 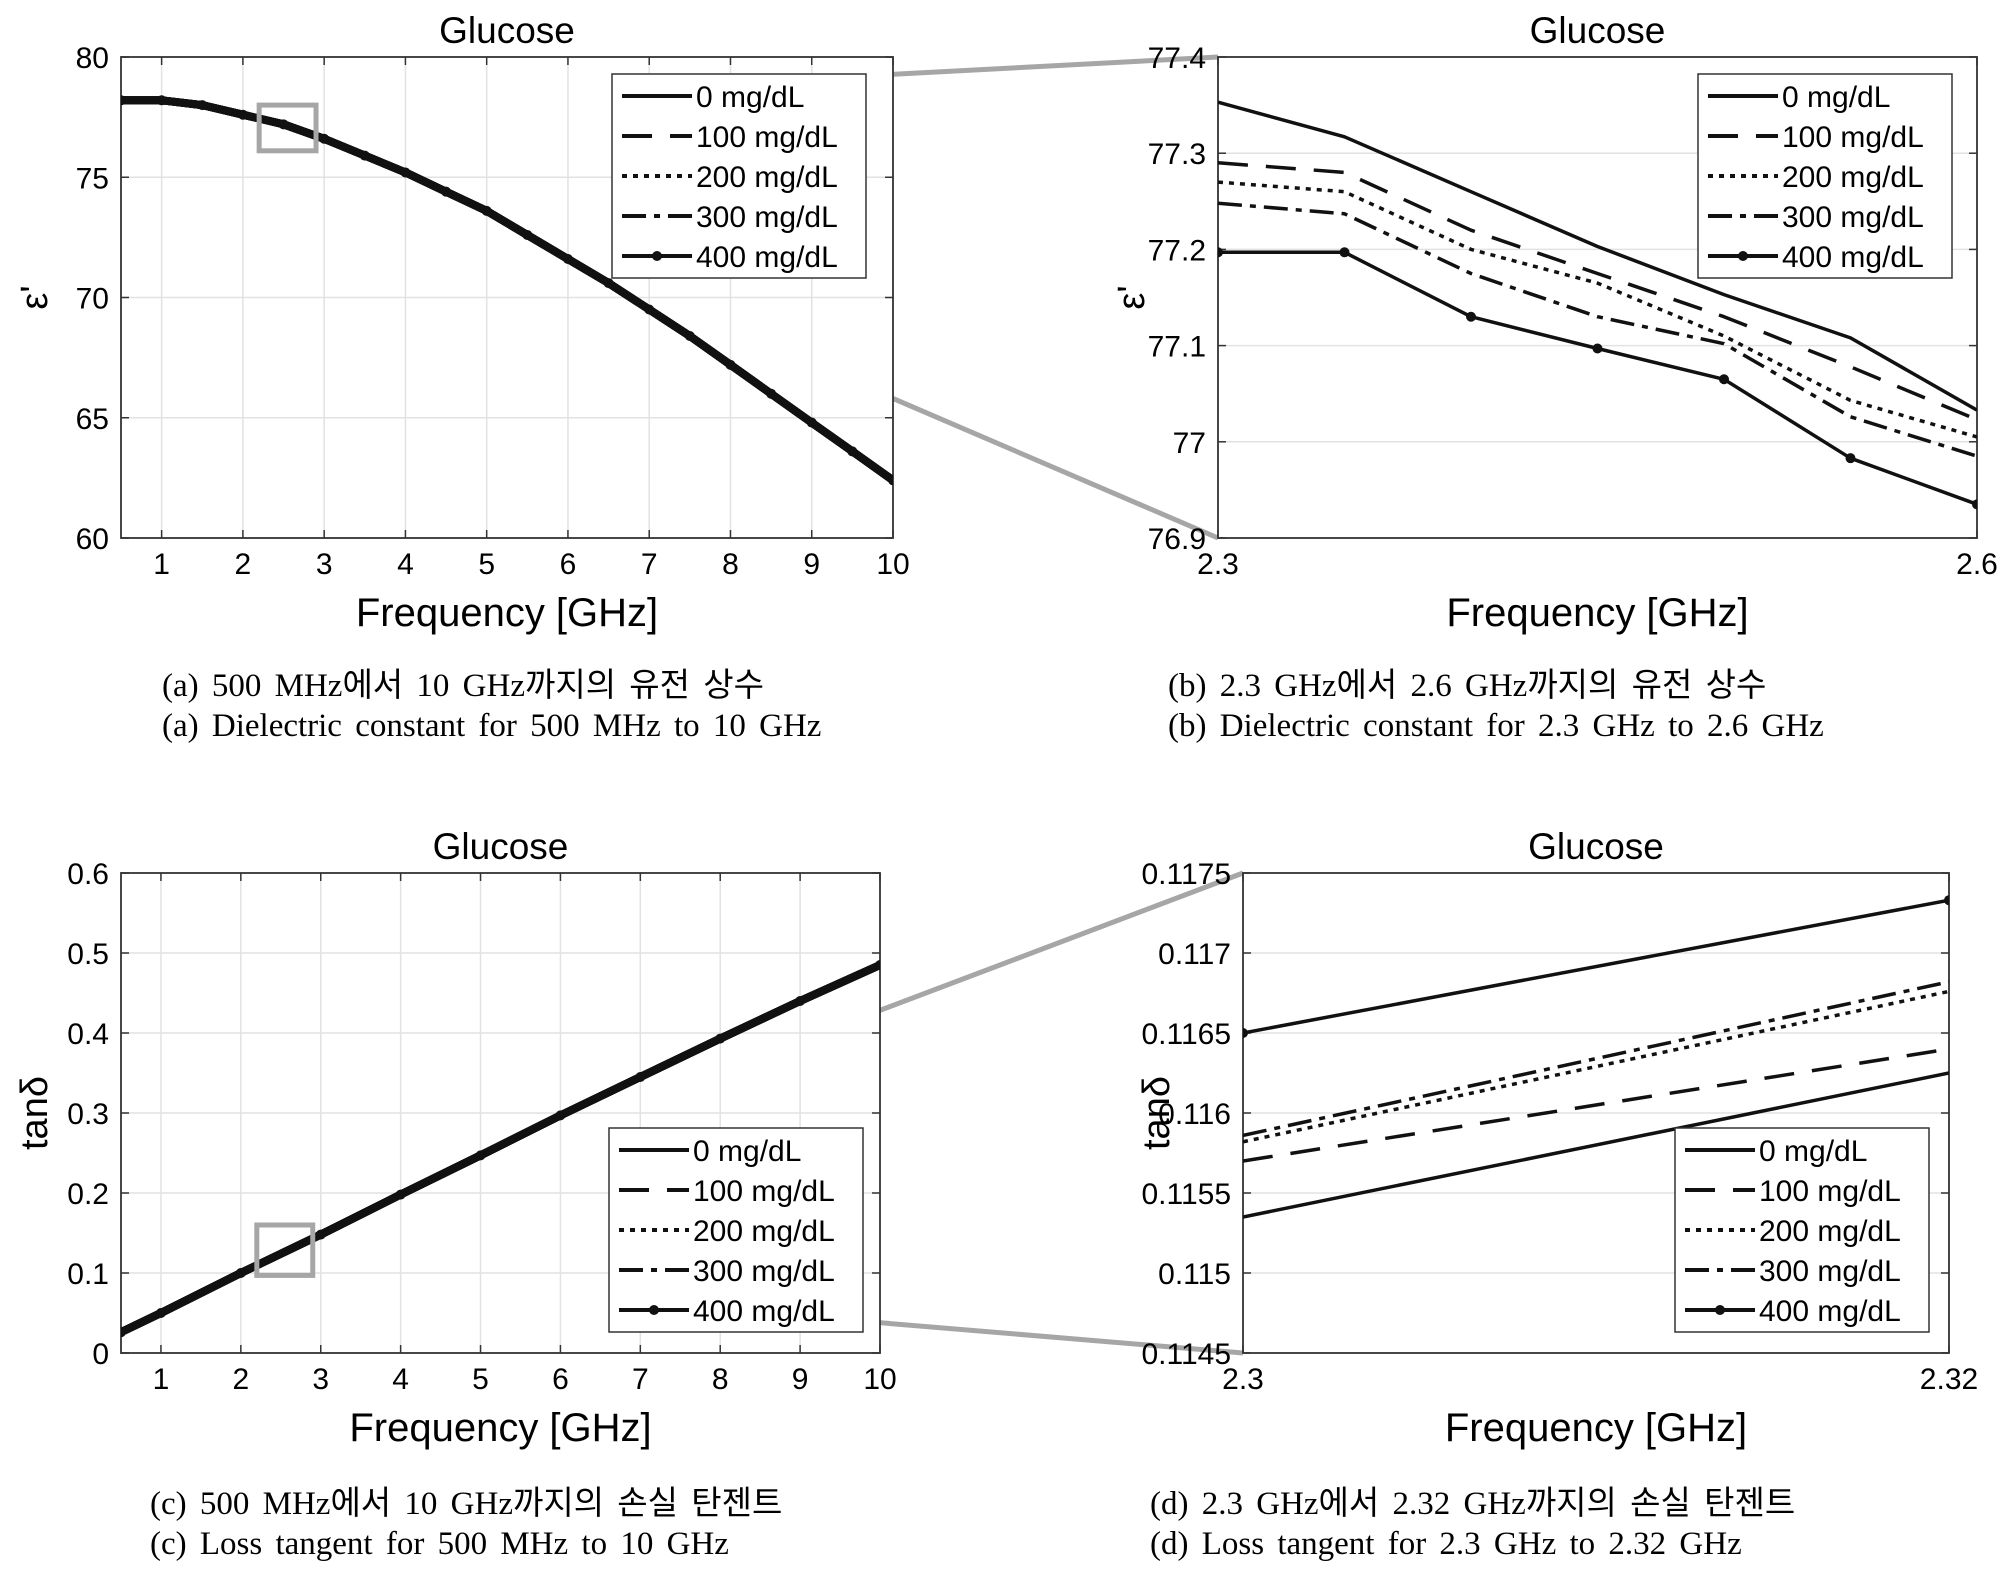 I want to click on x-tick-label: 2.3, so click(x=1243, y=1379).